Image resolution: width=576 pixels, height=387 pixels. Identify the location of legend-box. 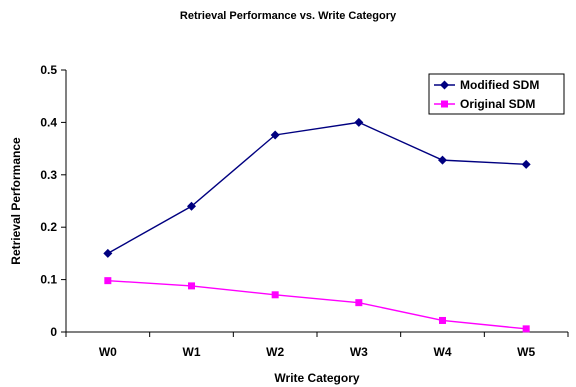
(496, 94).